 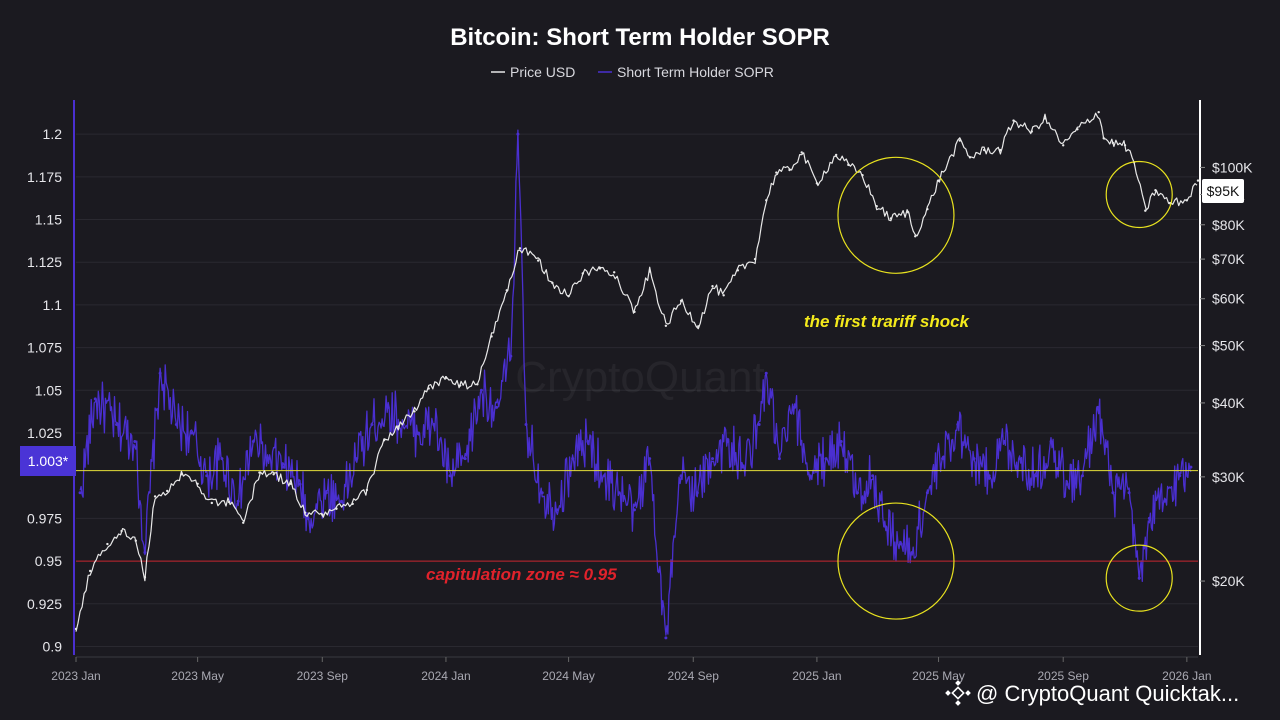 What do you see at coordinates (44, 348) in the screenshot?
I see `left-tick-label: 1.075` at bounding box center [44, 348].